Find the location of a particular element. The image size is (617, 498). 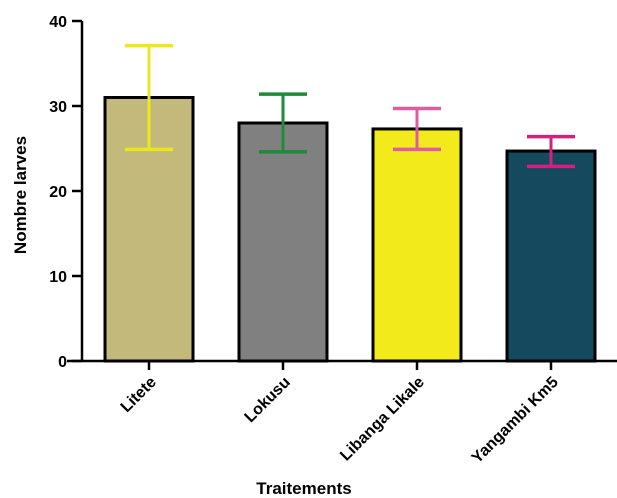

x-tick-label: Litete is located at coordinates (139, 395).